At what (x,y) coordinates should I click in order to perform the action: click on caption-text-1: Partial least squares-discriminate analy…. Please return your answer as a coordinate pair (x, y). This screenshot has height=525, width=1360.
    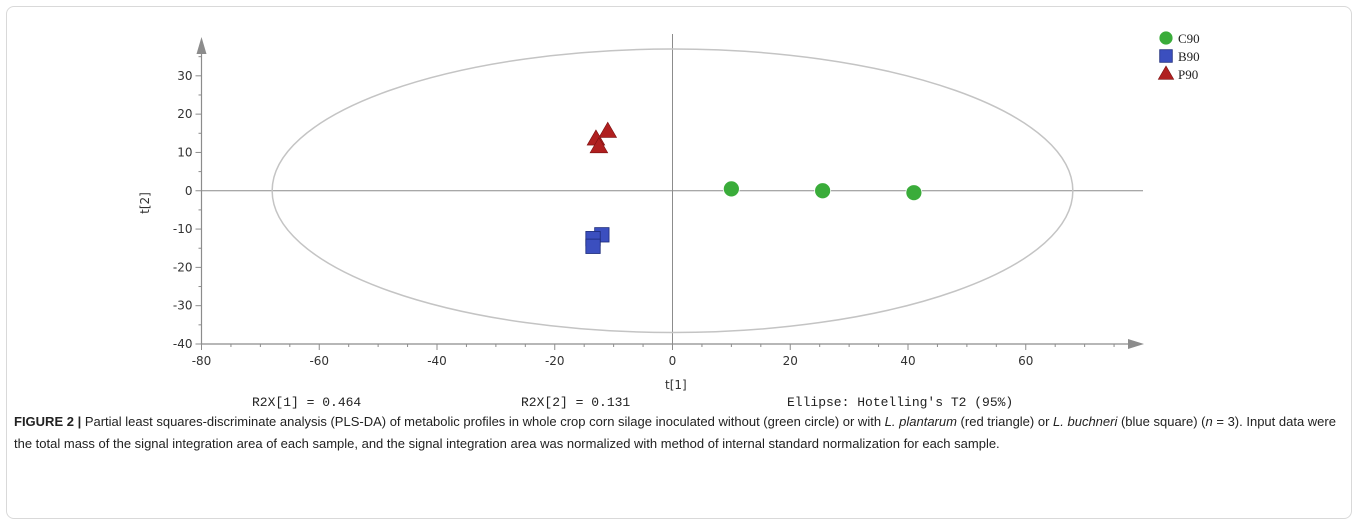
    Looking at the image, I should click on (483, 421).